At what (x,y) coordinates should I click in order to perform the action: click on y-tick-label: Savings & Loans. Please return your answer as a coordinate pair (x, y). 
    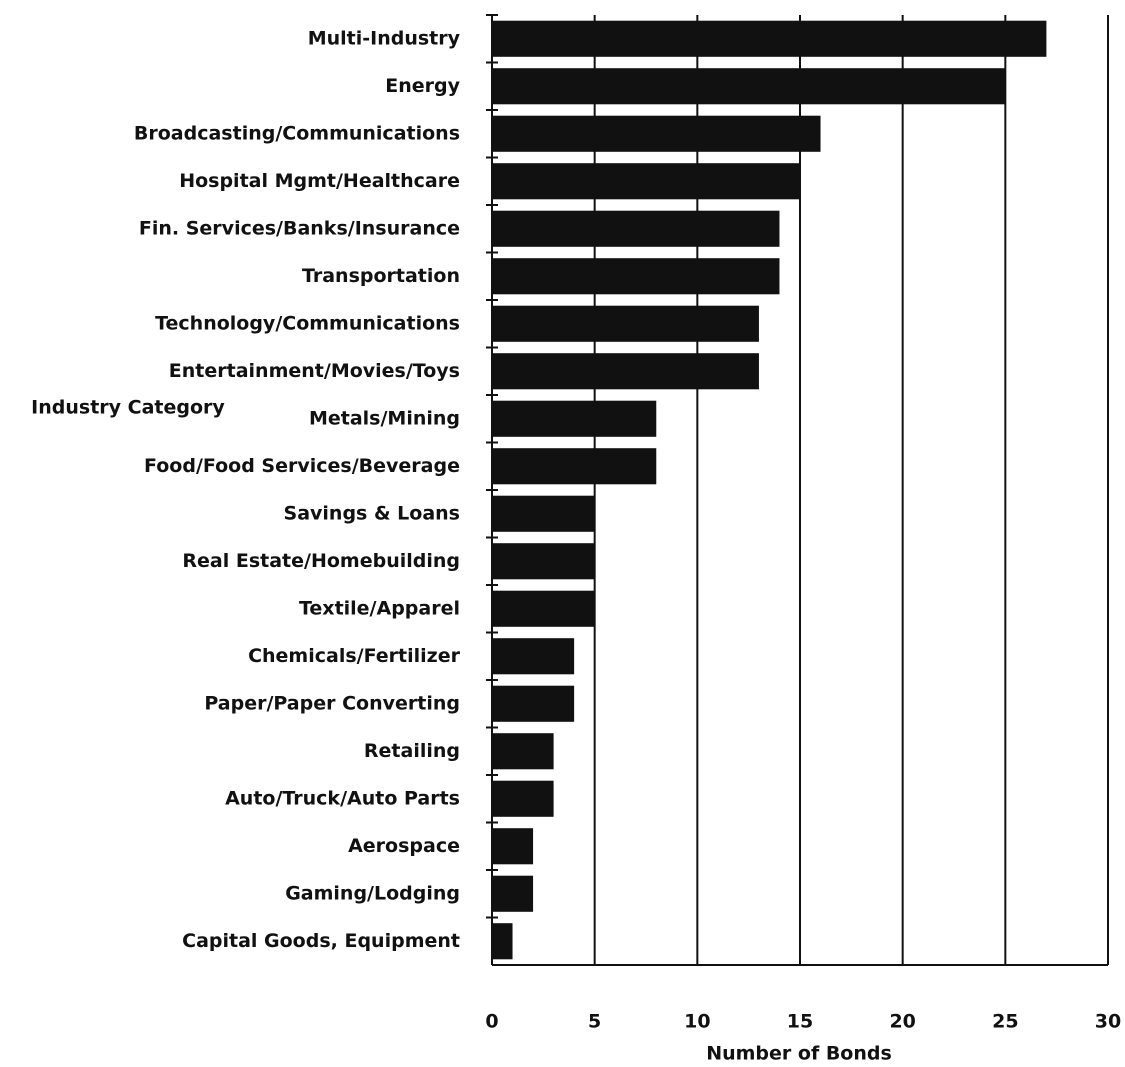
    Looking at the image, I should click on (372, 513).